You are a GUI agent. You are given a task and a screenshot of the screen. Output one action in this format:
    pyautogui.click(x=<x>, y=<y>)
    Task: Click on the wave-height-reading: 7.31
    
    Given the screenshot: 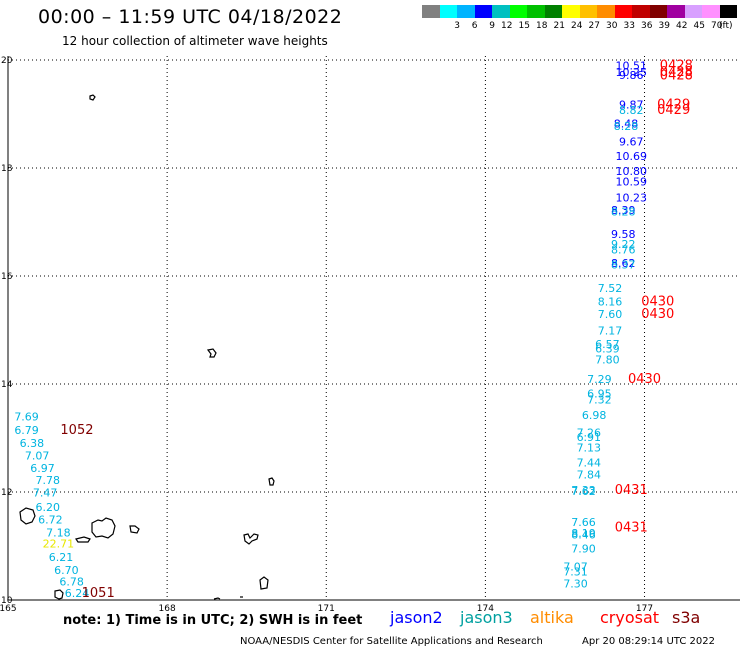 What is the action you would take?
    pyautogui.click(x=575, y=572)
    